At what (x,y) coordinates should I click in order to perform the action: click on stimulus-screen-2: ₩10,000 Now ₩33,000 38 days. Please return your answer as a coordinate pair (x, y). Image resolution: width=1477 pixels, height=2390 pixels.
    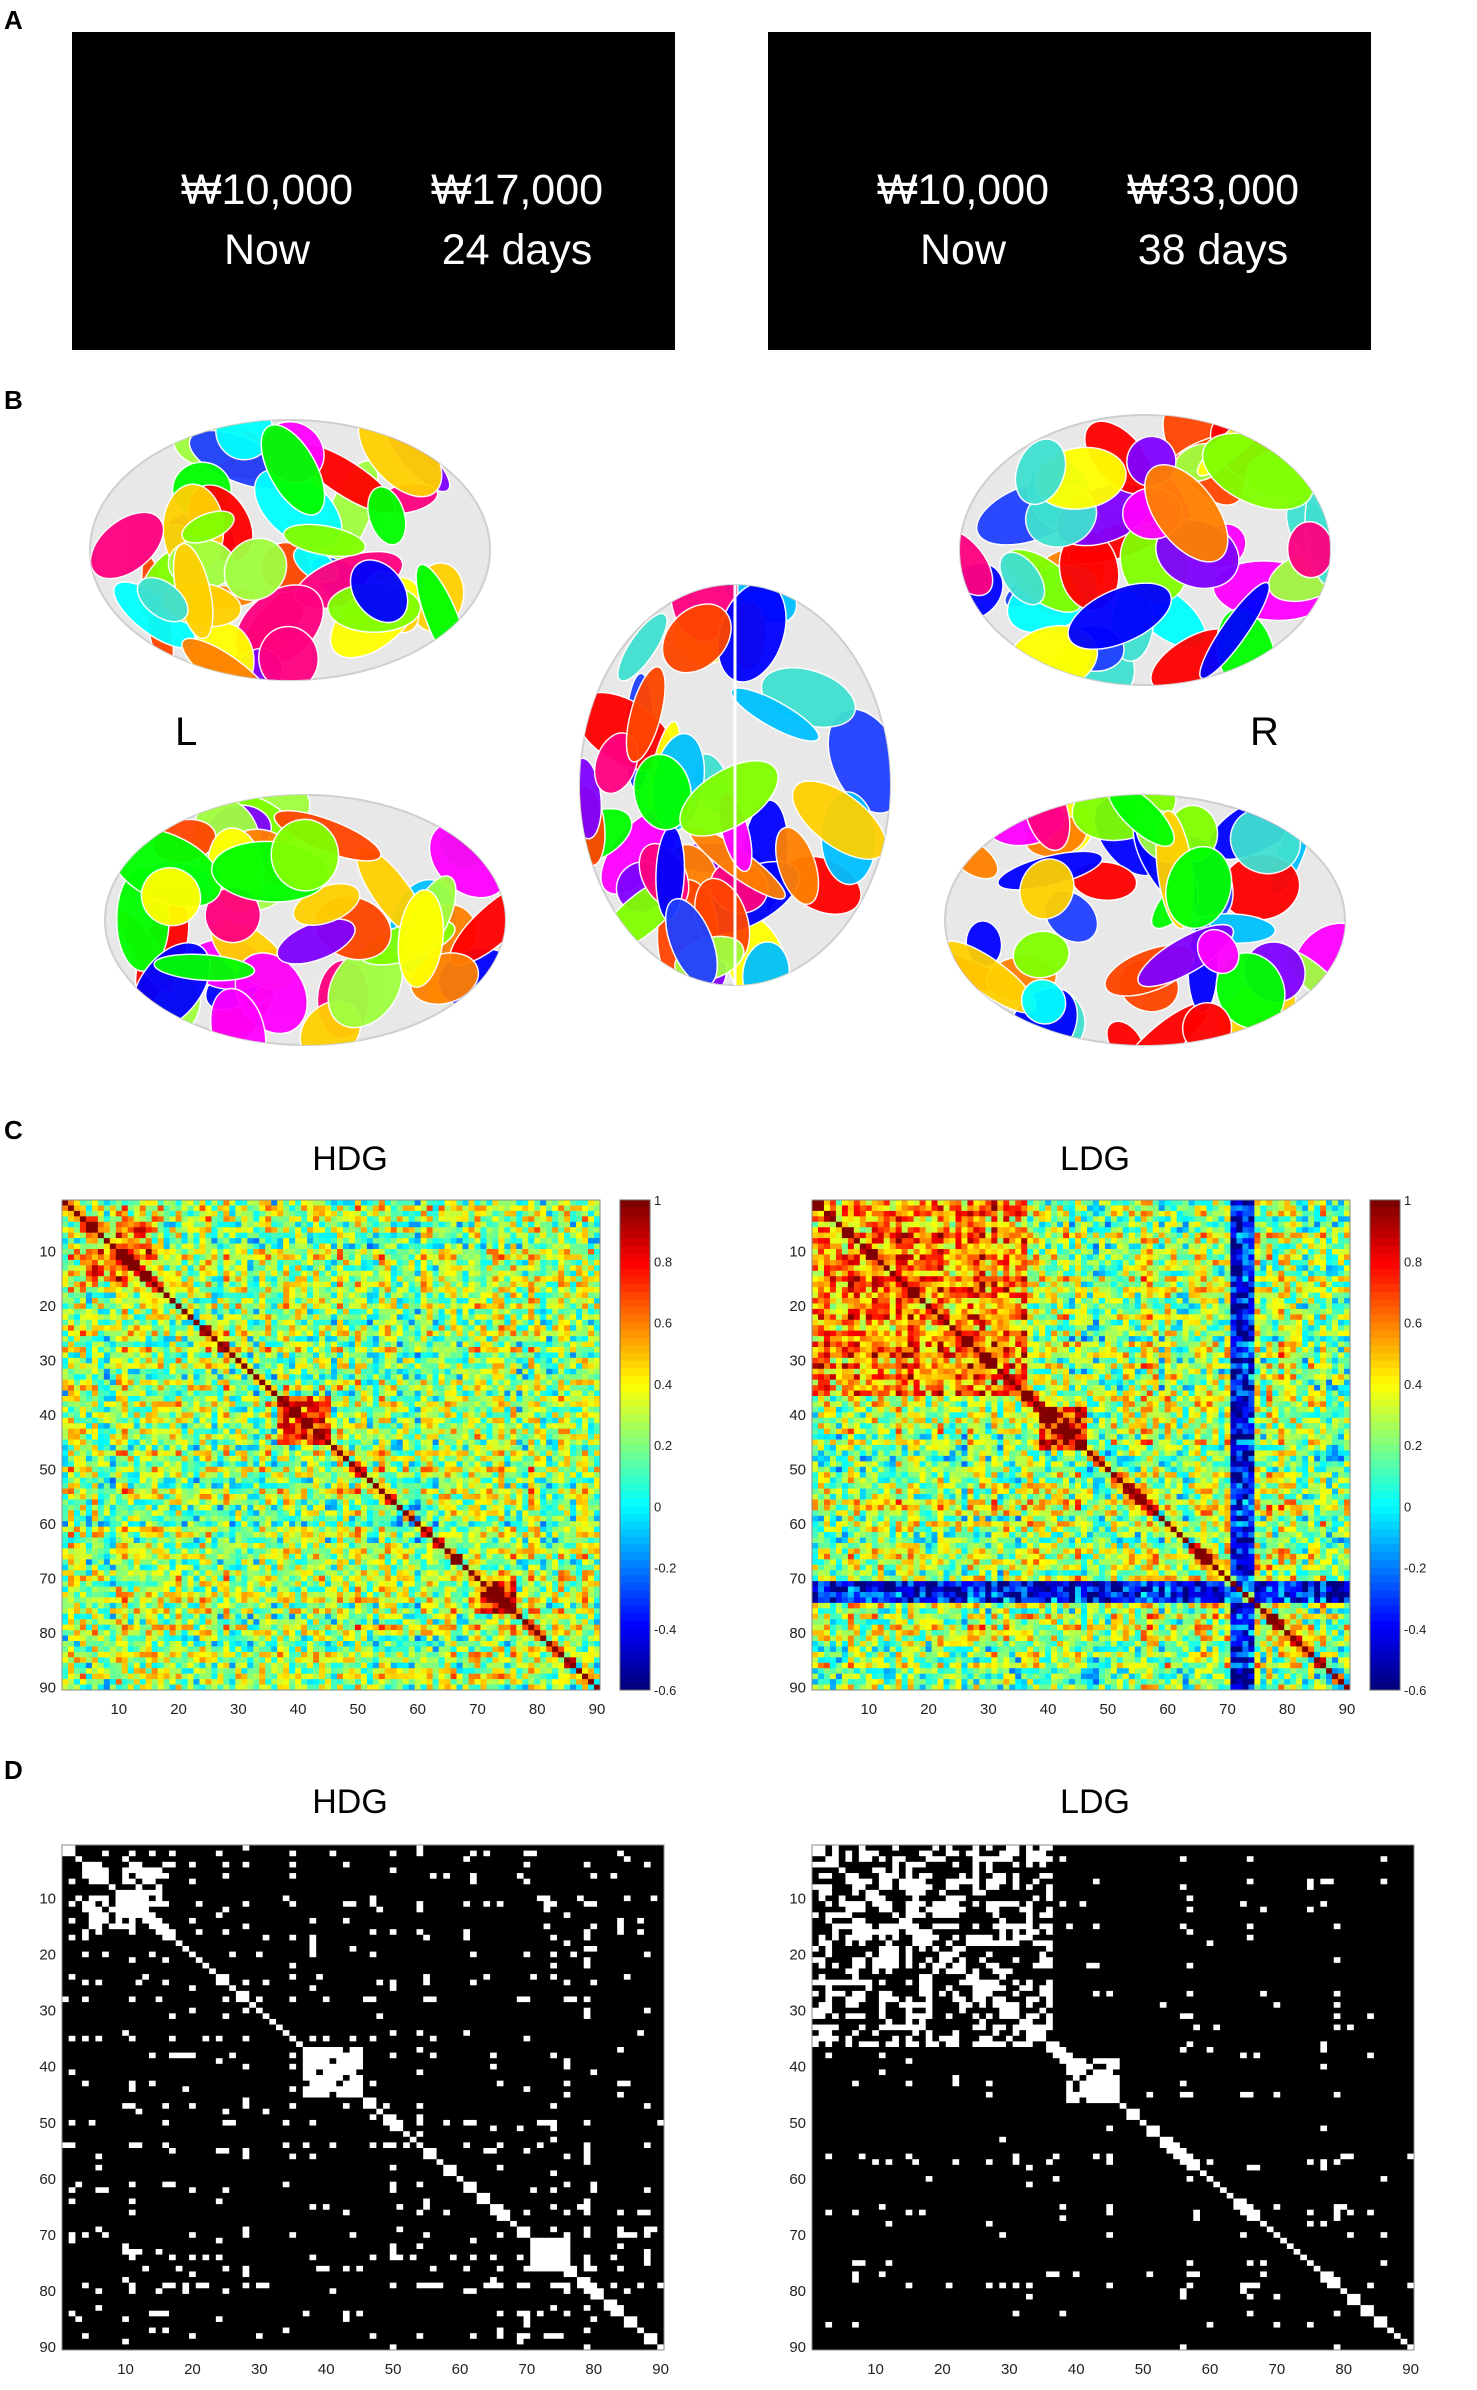
    Looking at the image, I should click on (1069, 191).